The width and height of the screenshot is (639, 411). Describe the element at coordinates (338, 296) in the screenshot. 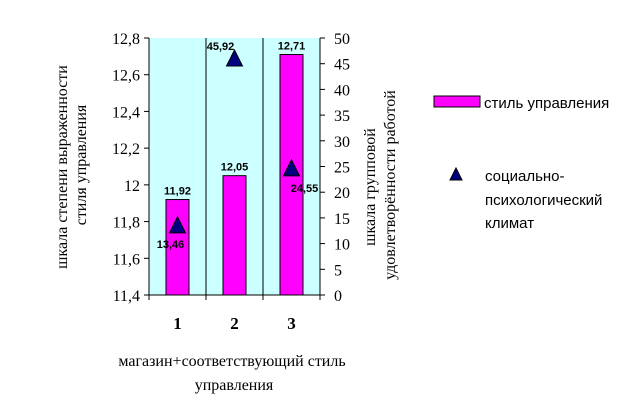

I see `y2-tick-label: 0` at that location.